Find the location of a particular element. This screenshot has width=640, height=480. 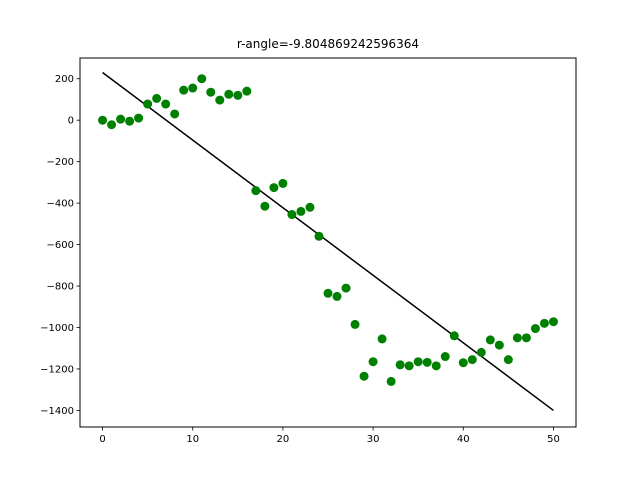

x-tick-label-0: 0 is located at coordinates (102, 439).